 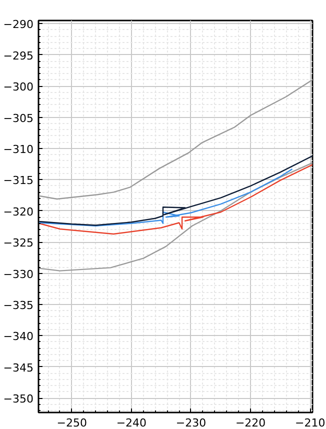 What do you see at coordinates (18, 118) in the screenshot?
I see `y-tick-label: −305` at bounding box center [18, 118].